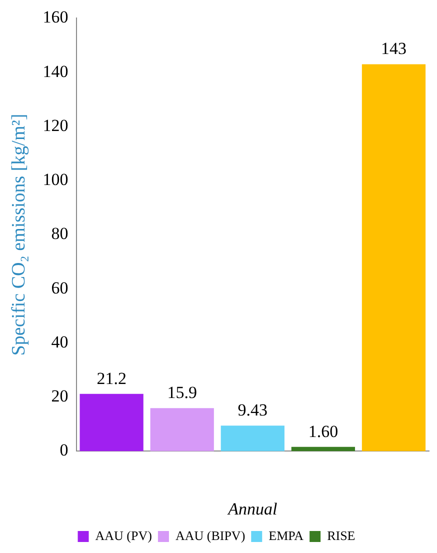  I want to click on y-tick-label: 0, so click(64, 450).